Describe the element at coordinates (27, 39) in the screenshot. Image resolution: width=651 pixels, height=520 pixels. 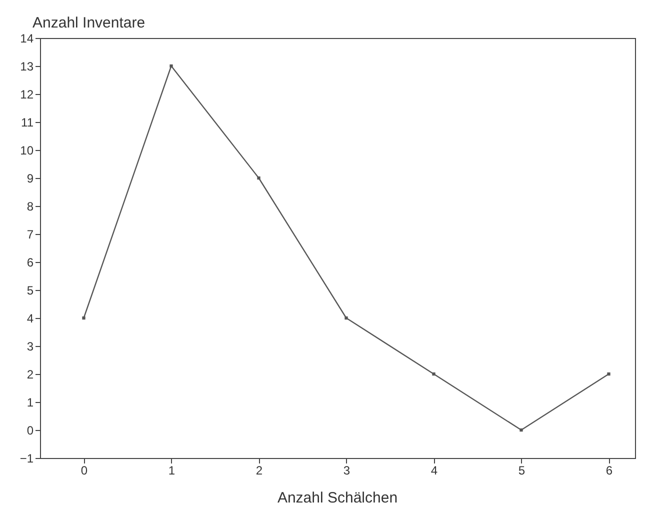
I see `y-tick-label: 14` at that location.